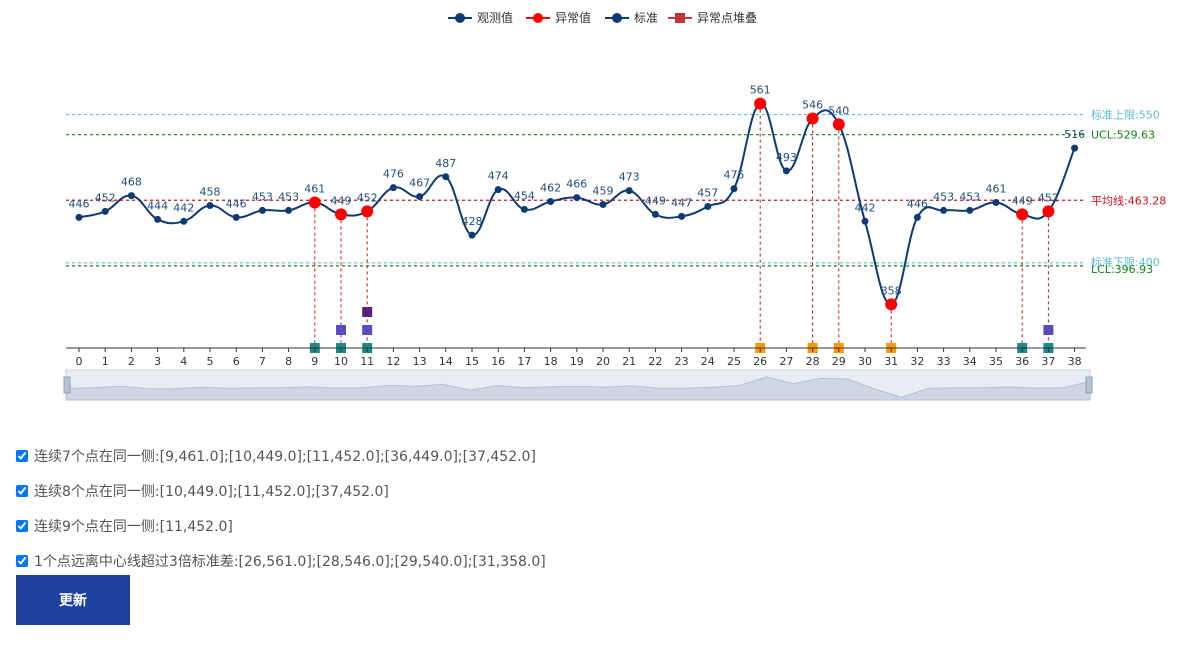 The width and height of the screenshot is (1188, 646). Describe the element at coordinates (157, 361) in the screenshot. I see `x-tick-label: 3` at that location.